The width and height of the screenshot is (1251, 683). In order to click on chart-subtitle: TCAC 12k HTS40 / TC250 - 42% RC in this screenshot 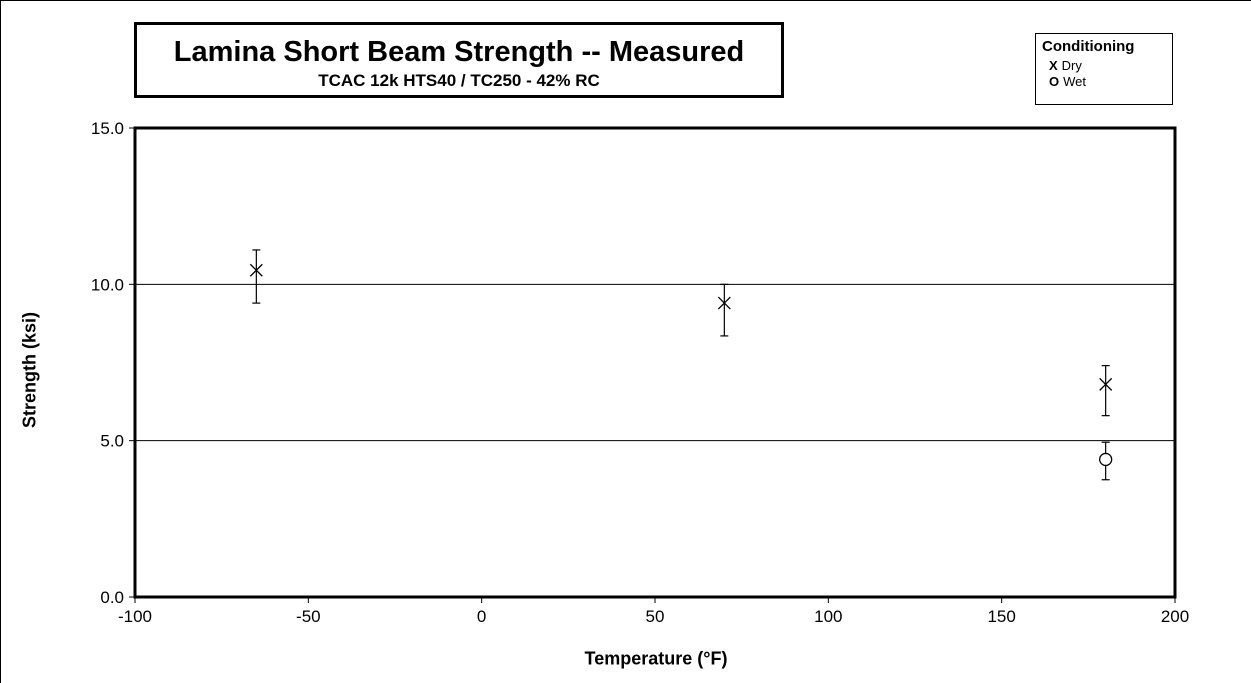, I will do `click(459, 80)`.